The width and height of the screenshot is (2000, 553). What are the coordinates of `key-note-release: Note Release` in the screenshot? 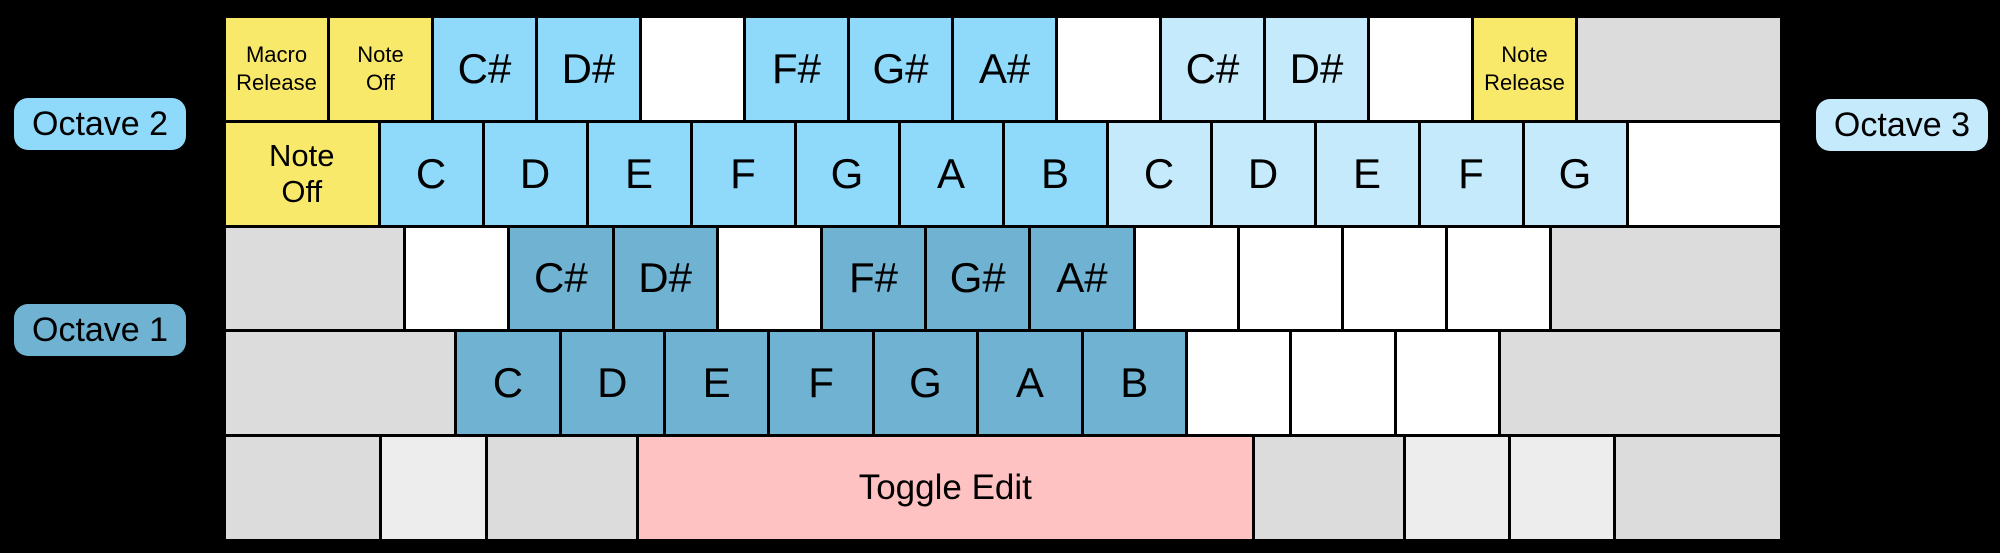 It's located at (1524, 69).